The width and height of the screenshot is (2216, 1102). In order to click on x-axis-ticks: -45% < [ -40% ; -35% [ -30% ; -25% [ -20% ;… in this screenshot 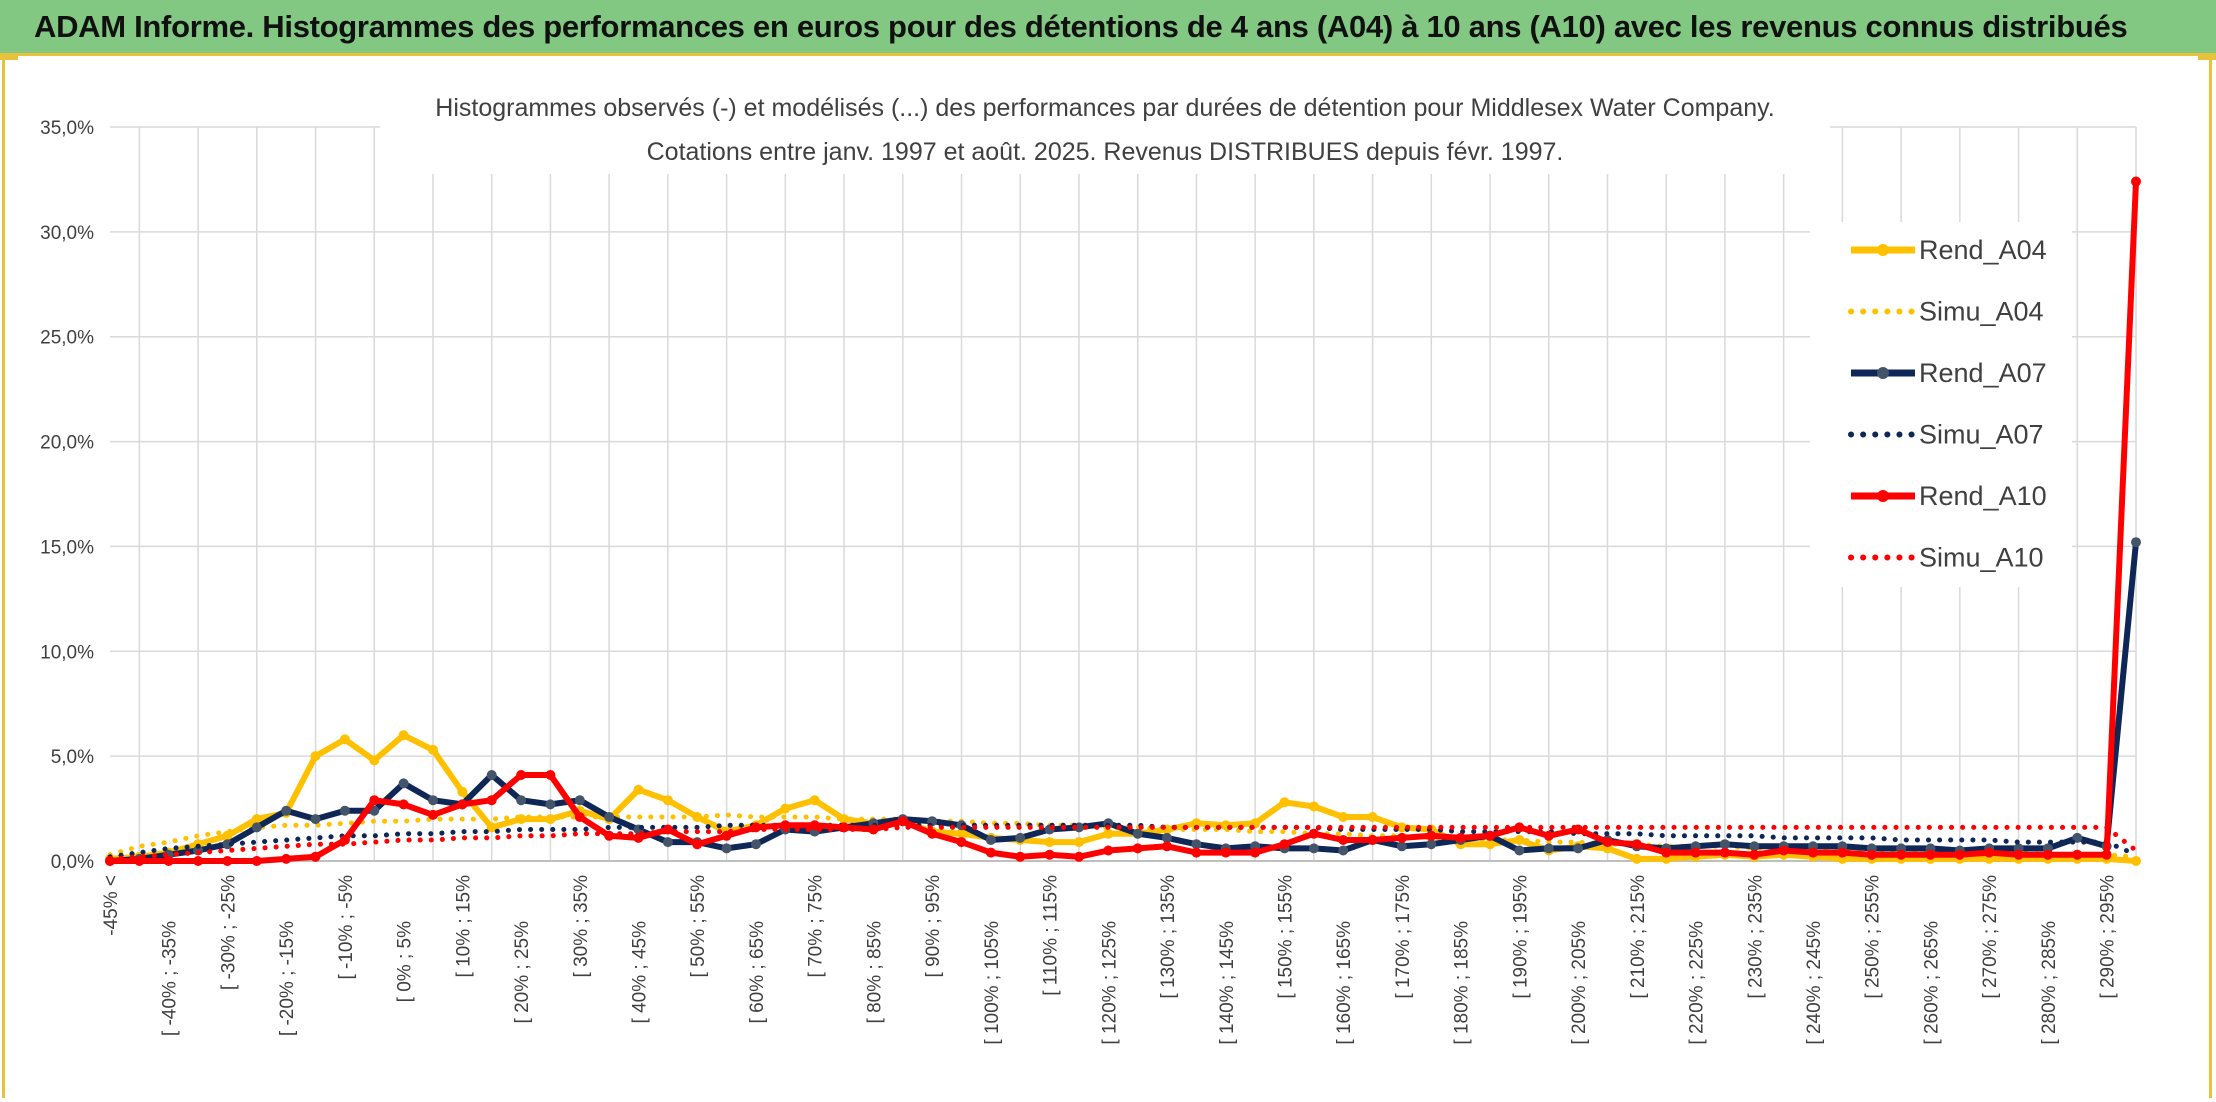, I will do `click(1110, 960)`.